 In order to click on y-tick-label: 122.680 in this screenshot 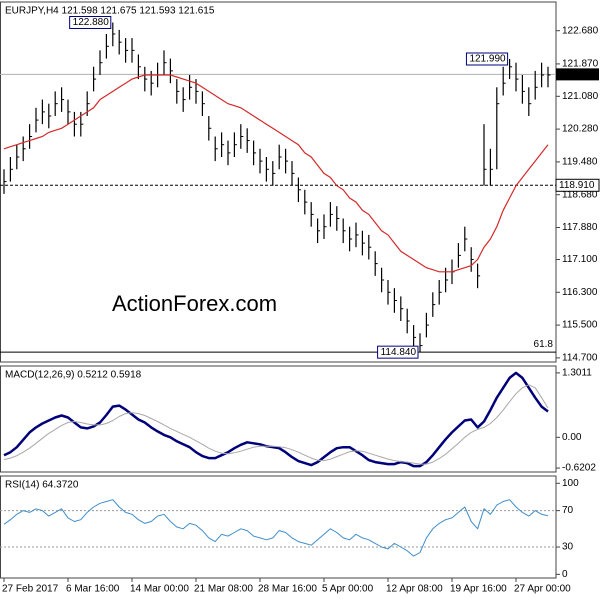, I will do `click(580, 30)`.